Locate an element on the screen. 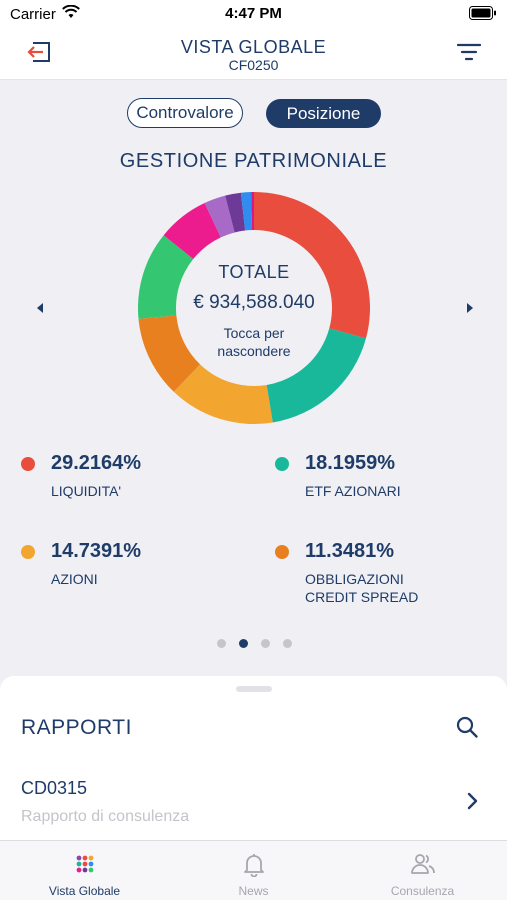 The width and height of the screenshot is (507, 900). page-subtitle: CF0250 is located at coordinates (253, 65).